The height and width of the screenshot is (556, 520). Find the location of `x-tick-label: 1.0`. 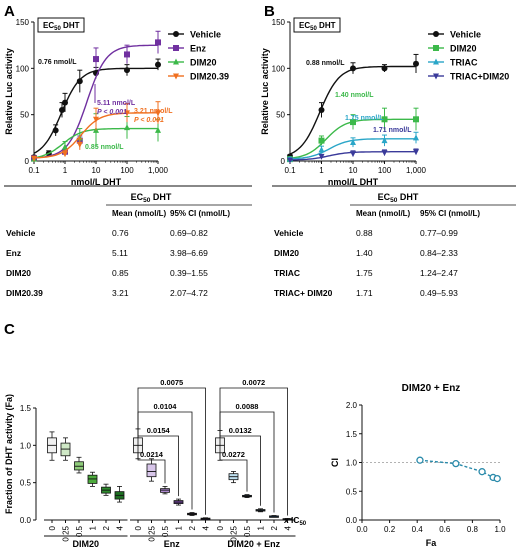

x-tick-label: 1.0 is located at coordinates (500, 529).